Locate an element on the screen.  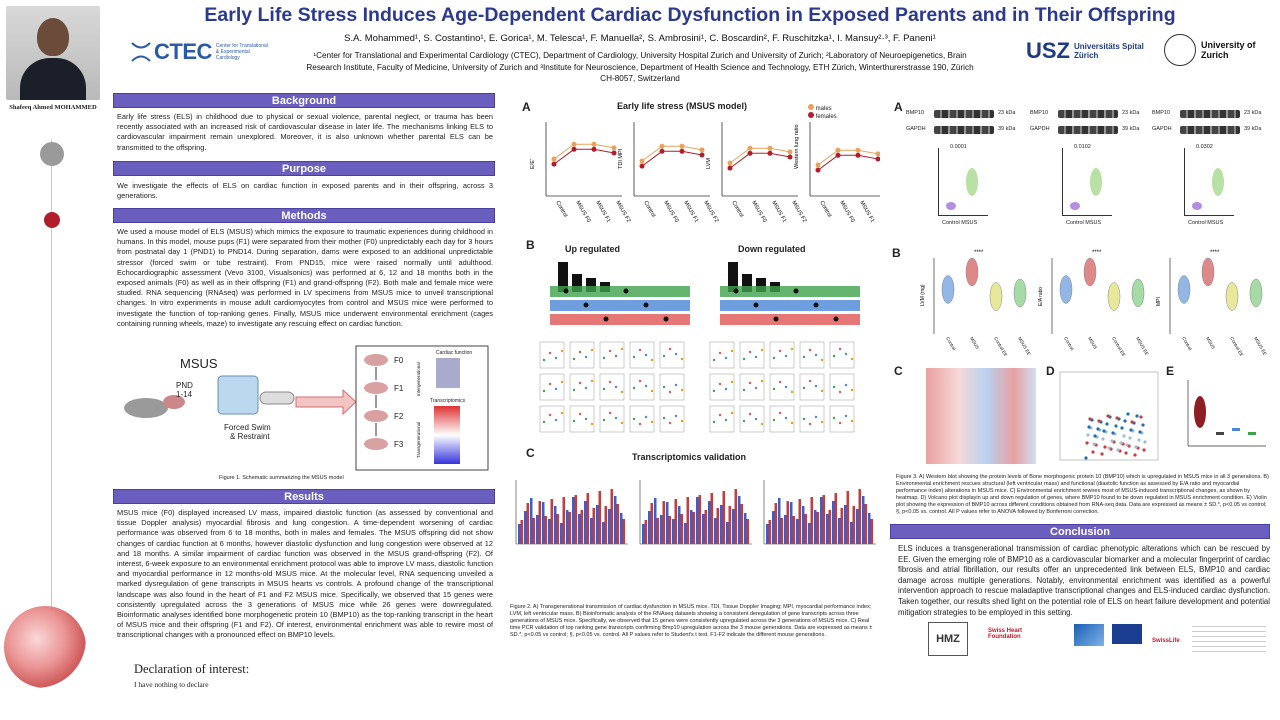
fig1-stress: Forced Swim & Restraint is located at coordinates (247, 432).